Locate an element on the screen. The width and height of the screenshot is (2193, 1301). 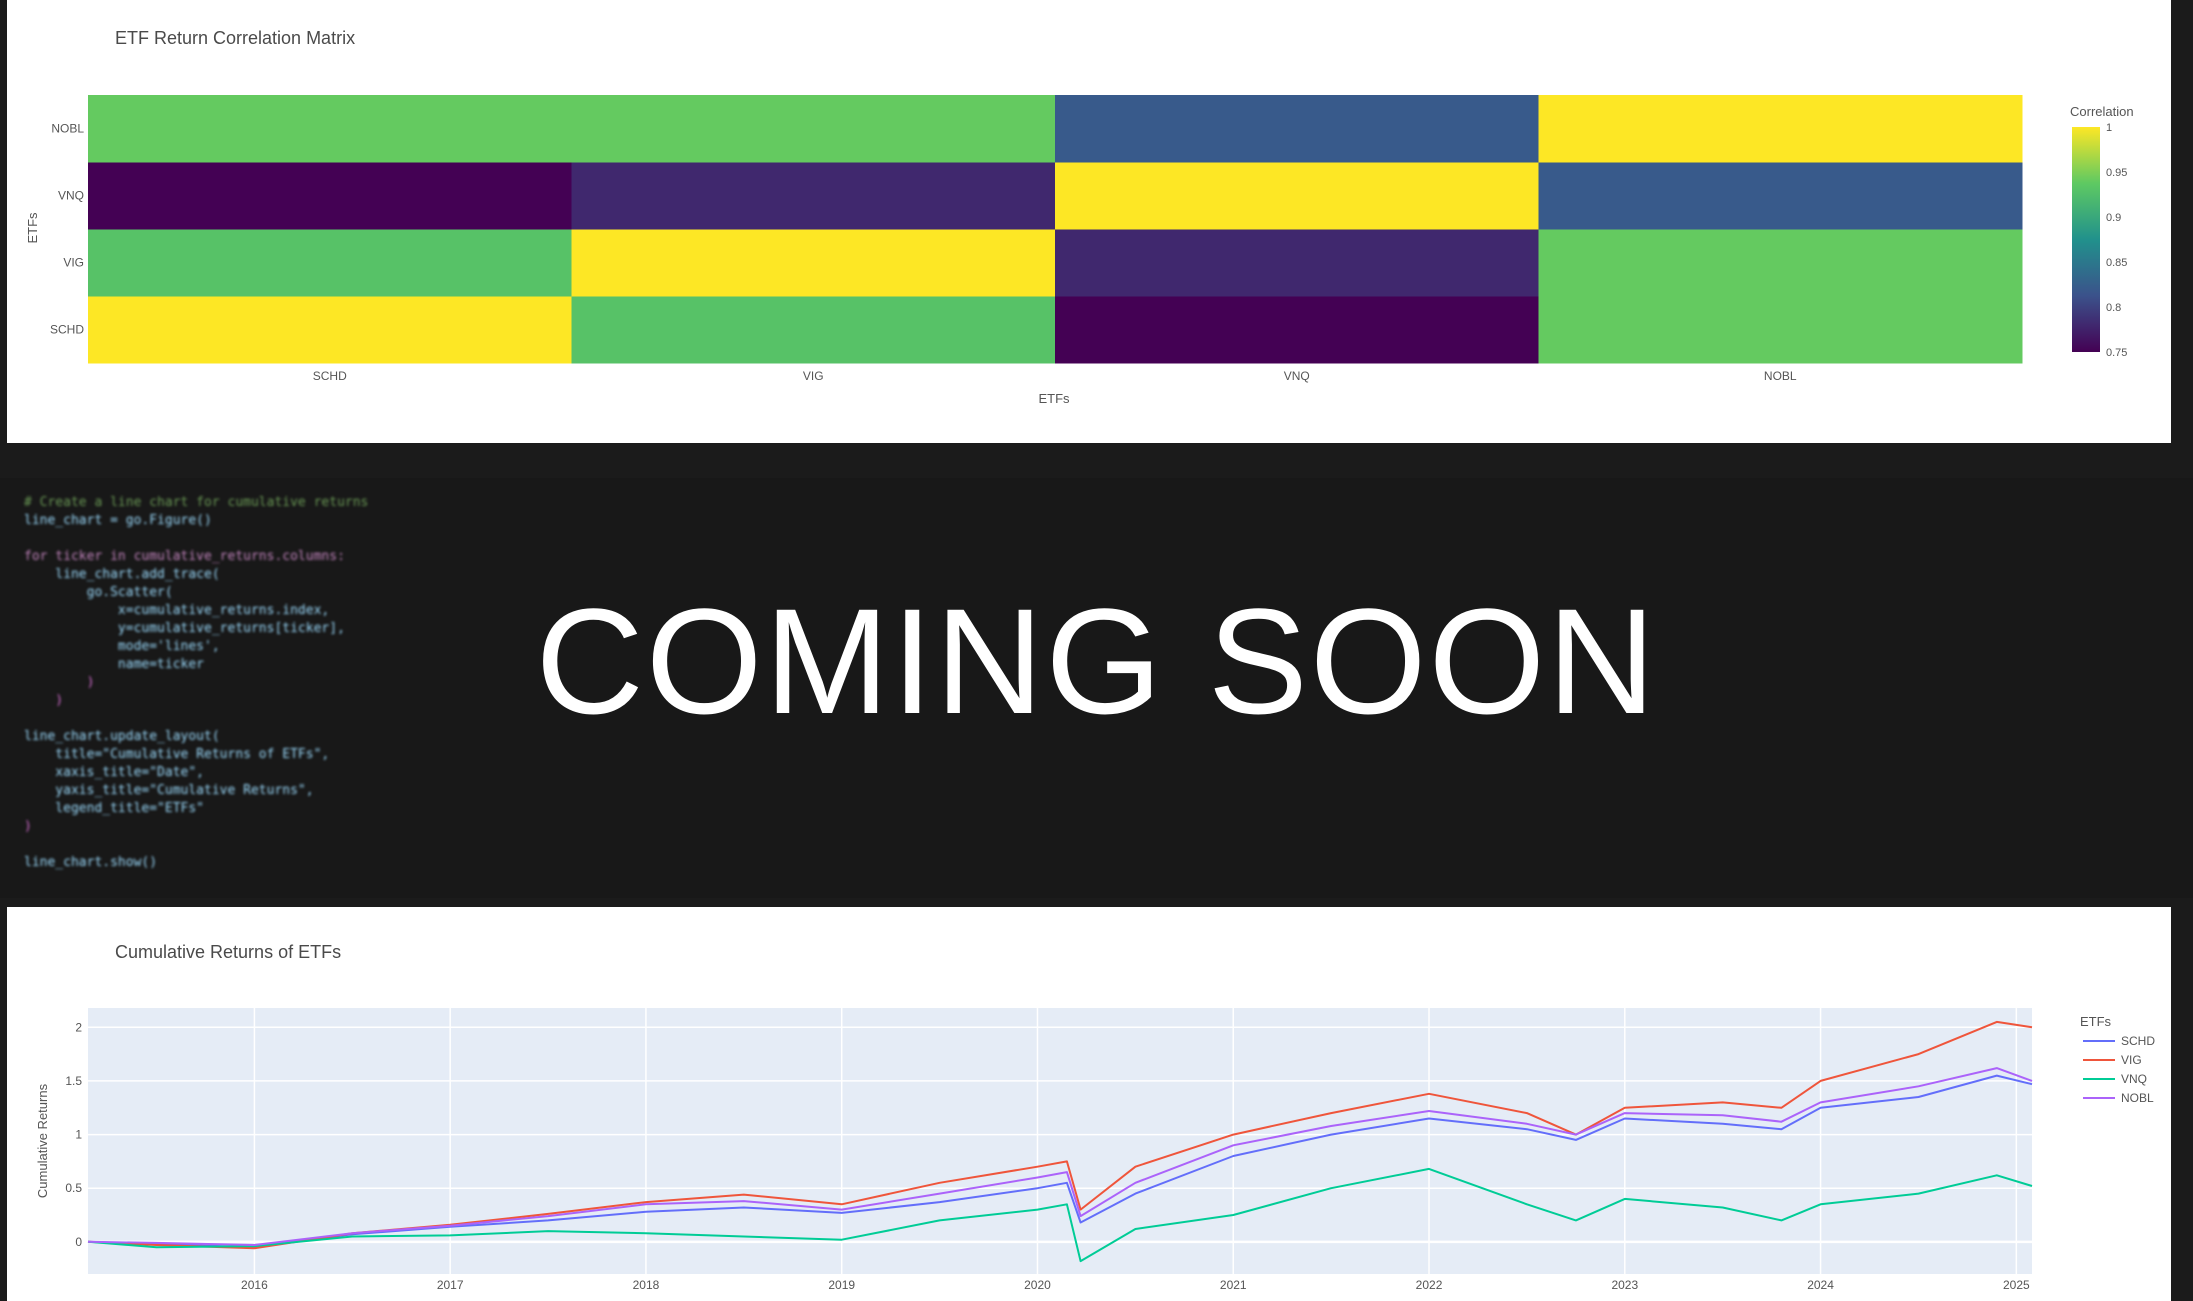
legend-label: VNQ is located at coordinates (2134, 1079).